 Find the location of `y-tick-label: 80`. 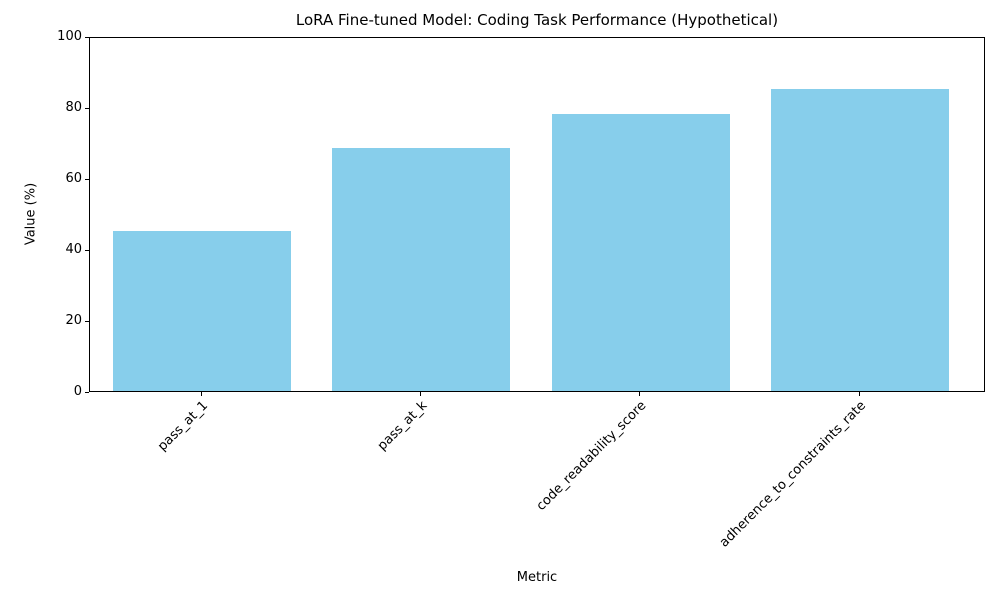

y-tick-label: 80 is located at coordinates (73, 107).